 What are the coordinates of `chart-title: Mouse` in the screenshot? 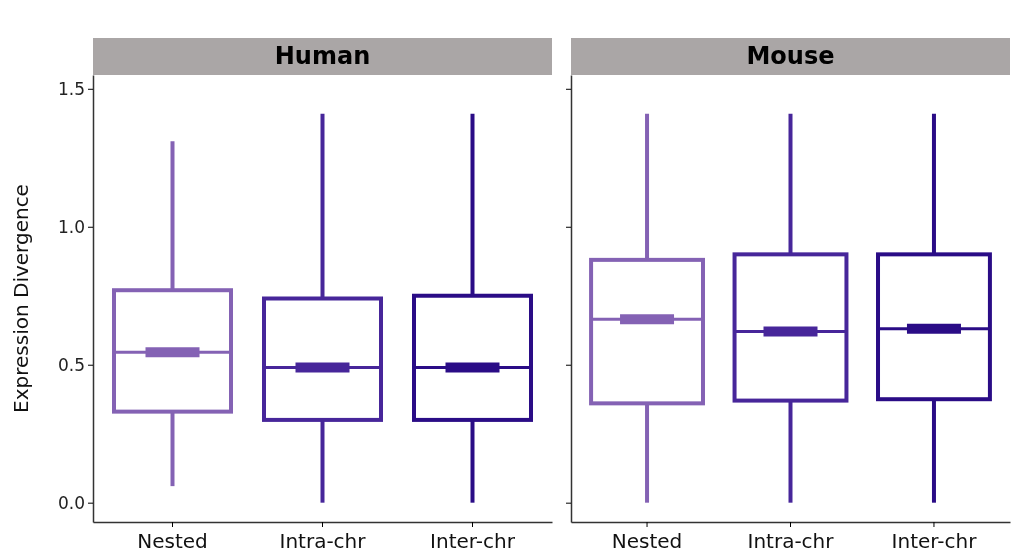 It's located at (790, 56).